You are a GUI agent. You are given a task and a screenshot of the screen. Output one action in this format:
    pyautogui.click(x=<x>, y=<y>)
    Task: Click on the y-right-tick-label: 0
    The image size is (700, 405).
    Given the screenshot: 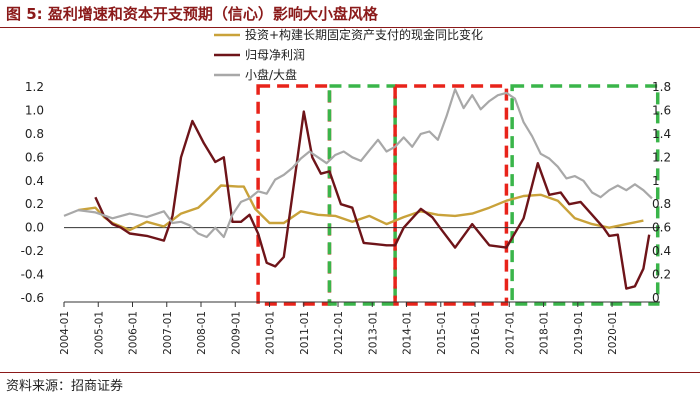 What is the action you would take?
    pyautogui.click(x=656, y=298)
    